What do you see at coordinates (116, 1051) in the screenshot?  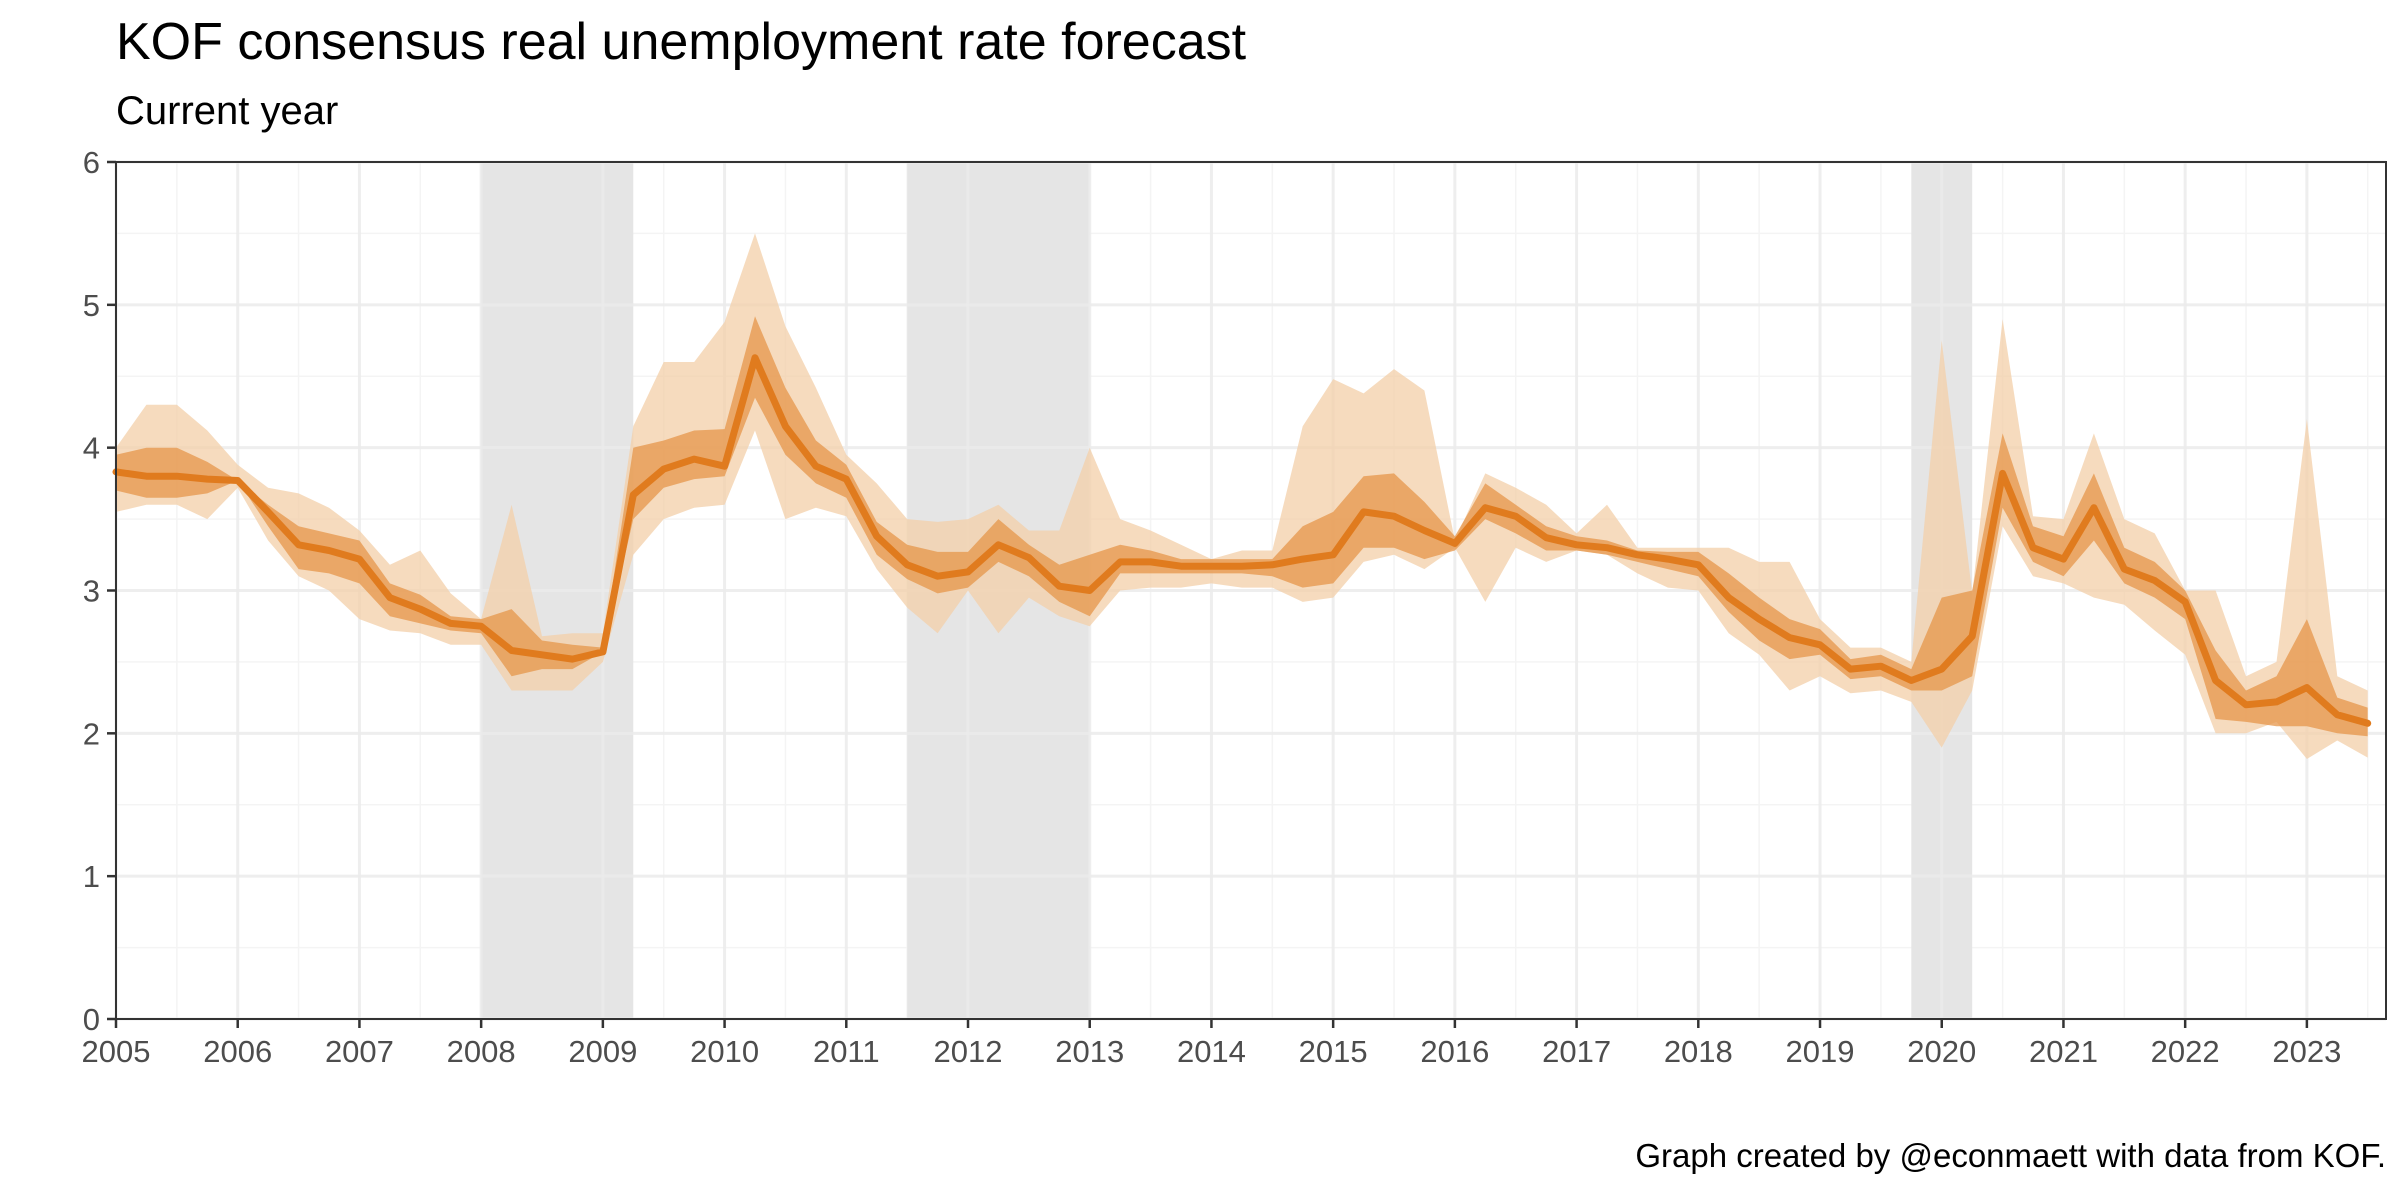 I see `x-tick-label: 2005` at bounding box center [116, 1051].